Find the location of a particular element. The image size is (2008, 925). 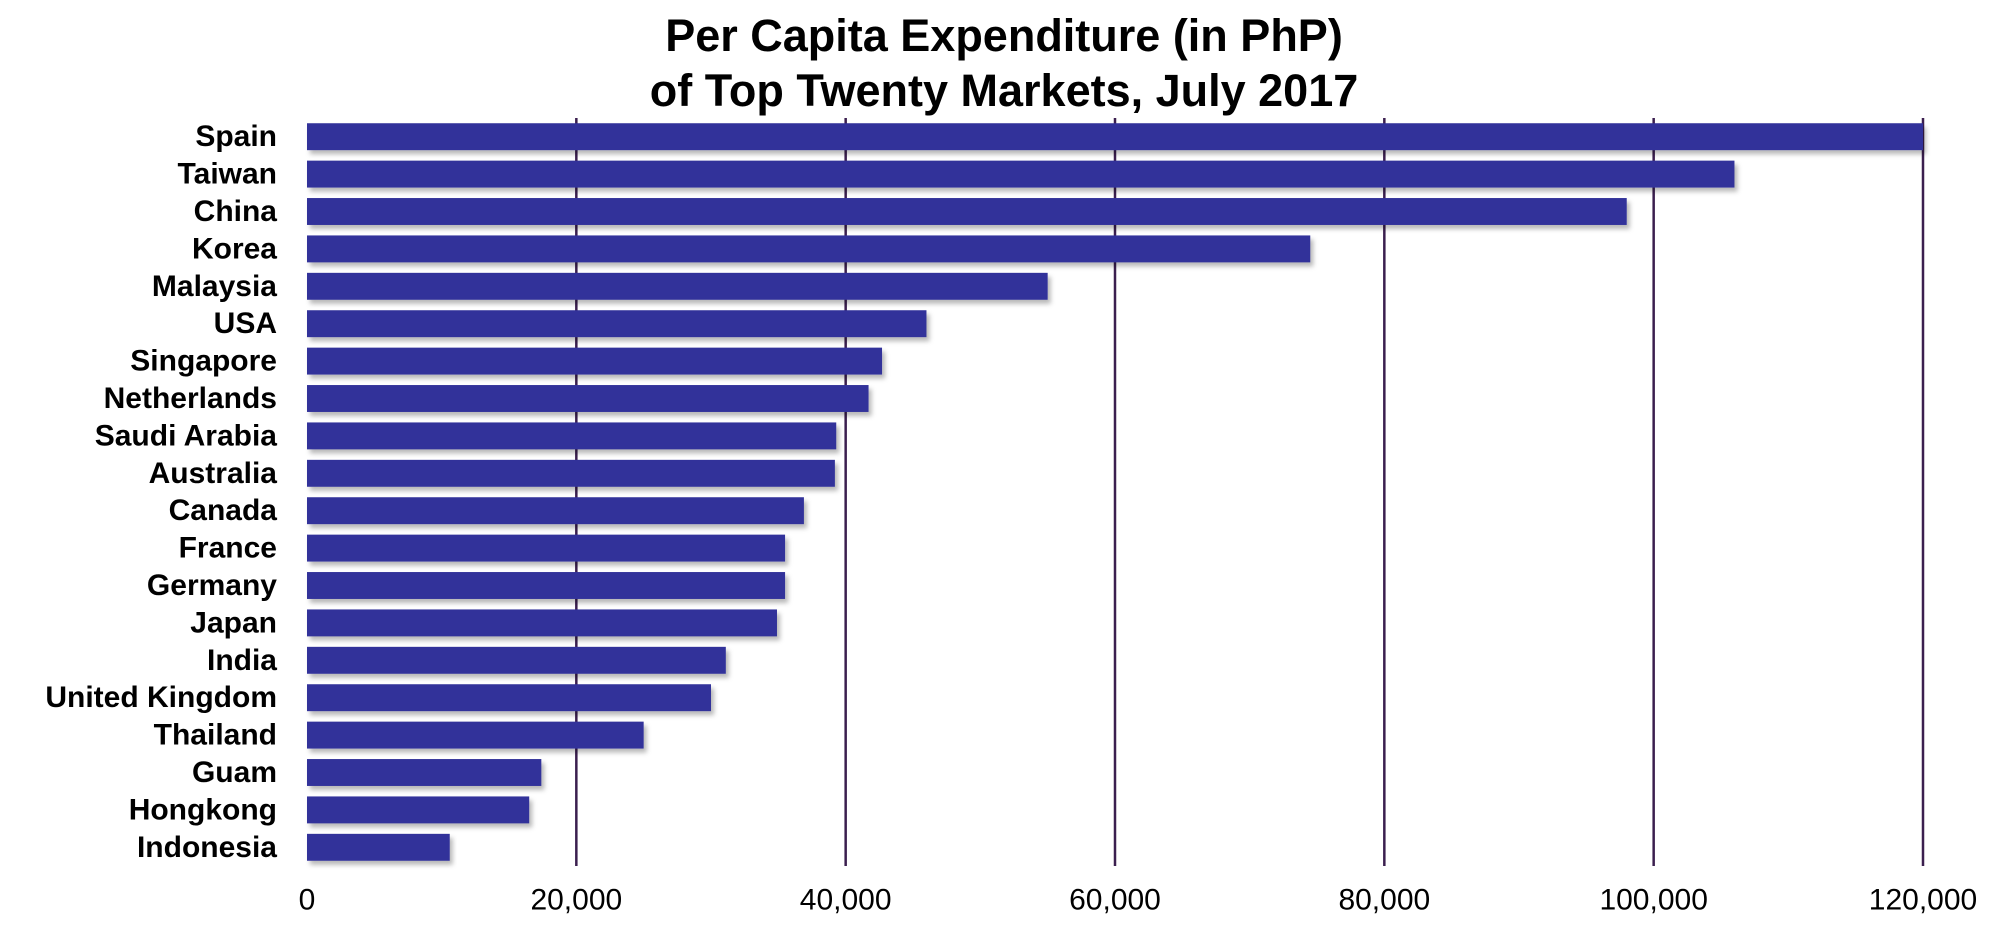

bar-japan is located at coordinates (542, 623).